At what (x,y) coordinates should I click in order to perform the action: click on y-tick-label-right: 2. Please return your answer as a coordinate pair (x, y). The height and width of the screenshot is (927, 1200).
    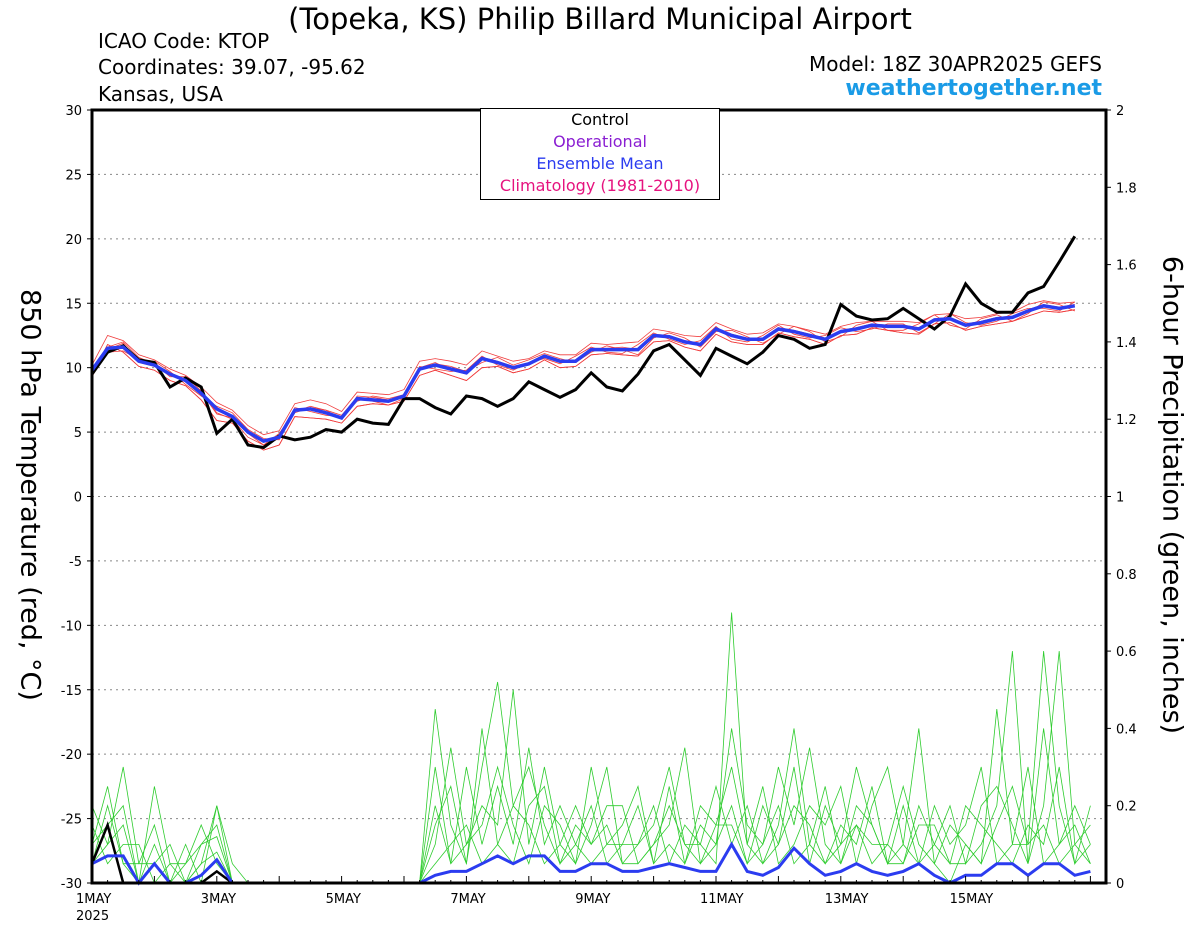
    Looking at the image, I should click on (1120, 111).